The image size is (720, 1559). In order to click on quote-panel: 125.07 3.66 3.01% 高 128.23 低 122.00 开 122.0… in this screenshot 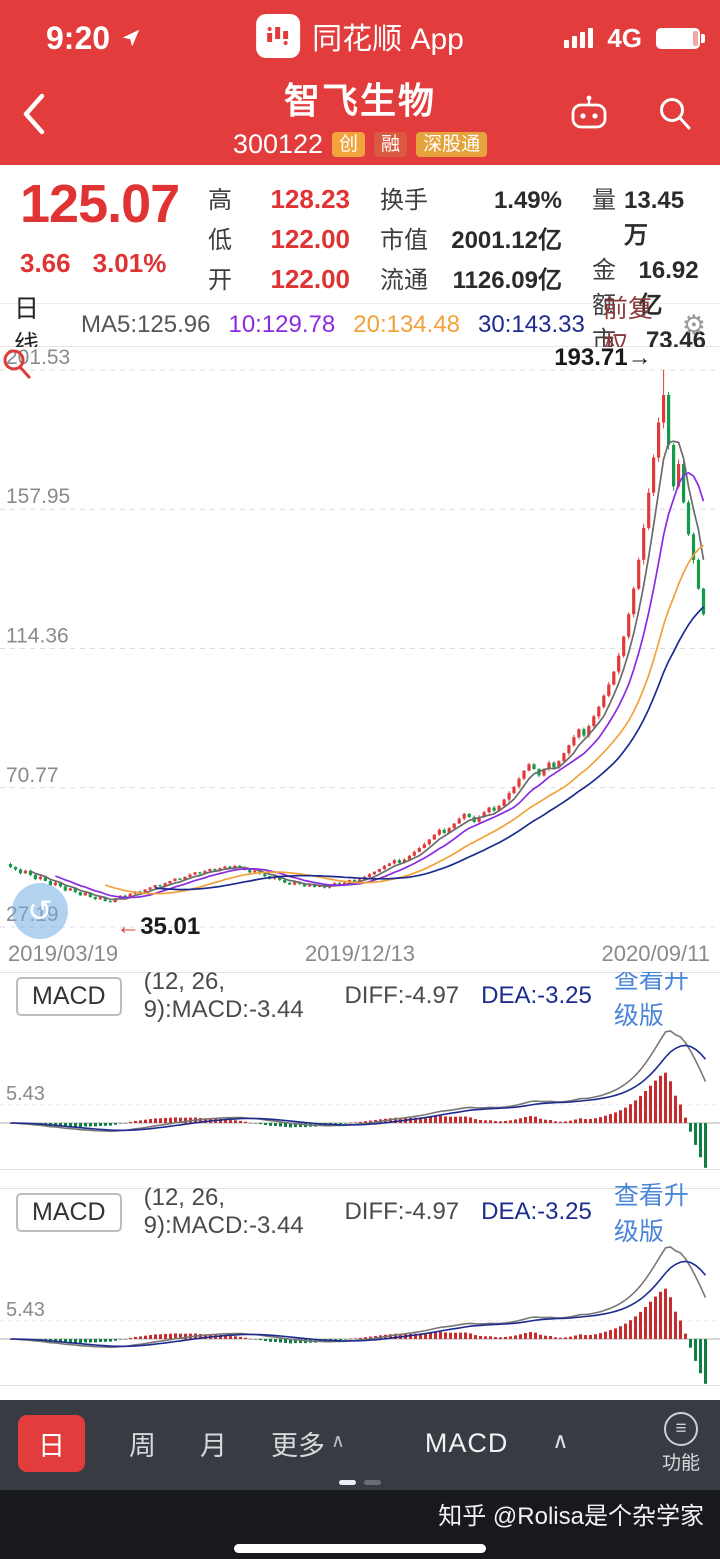, I will do `click(360, 277)`.